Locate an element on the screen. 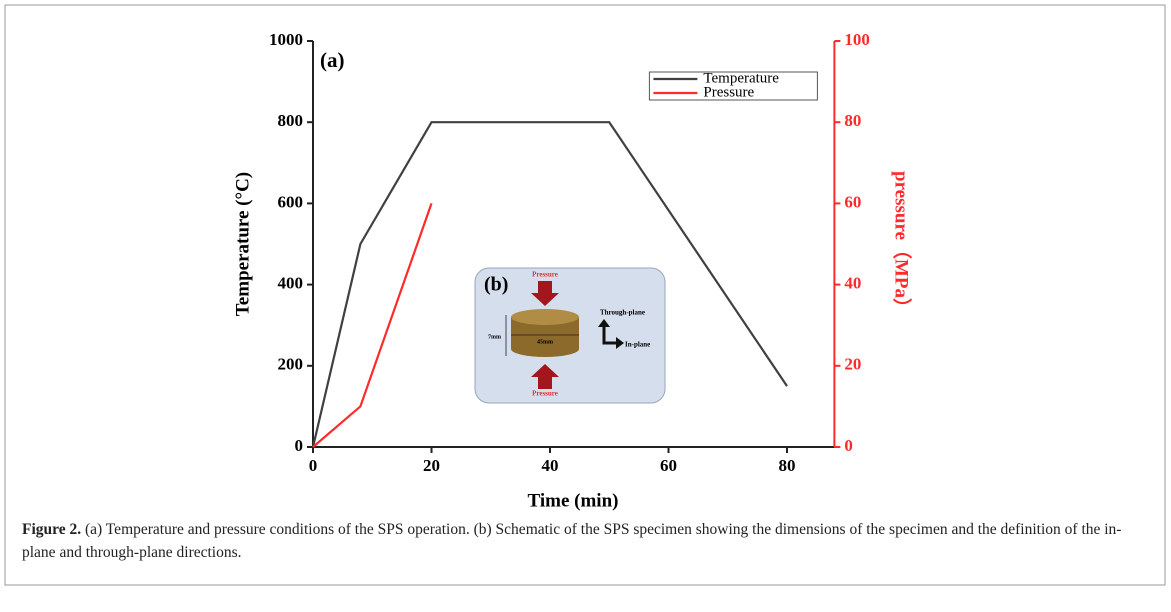 The width and height of the screenshot is (1171, 612). axes-arrows is located at coordinates (611, 334).